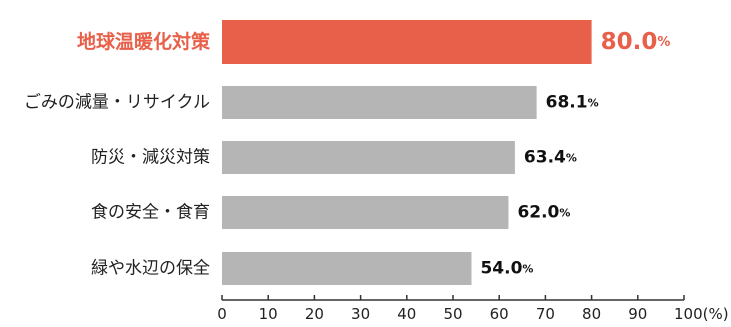  I want to click on value-number-4: 62.0, so click(538, 213).